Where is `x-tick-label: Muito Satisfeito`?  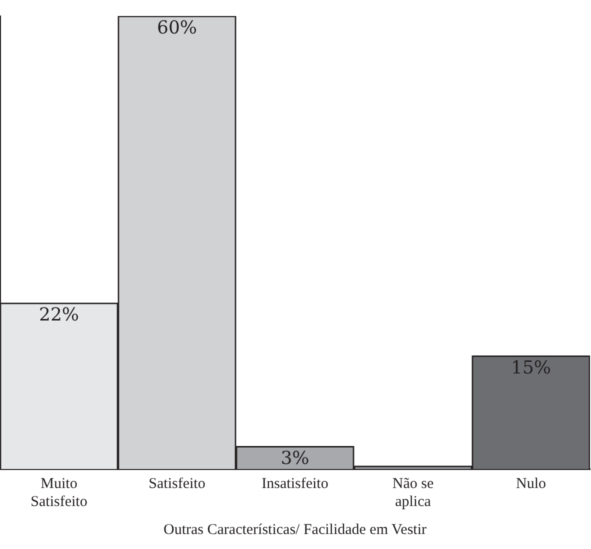 x-tick-label: Muito Satisfeito is located at coordinates (59, 493).